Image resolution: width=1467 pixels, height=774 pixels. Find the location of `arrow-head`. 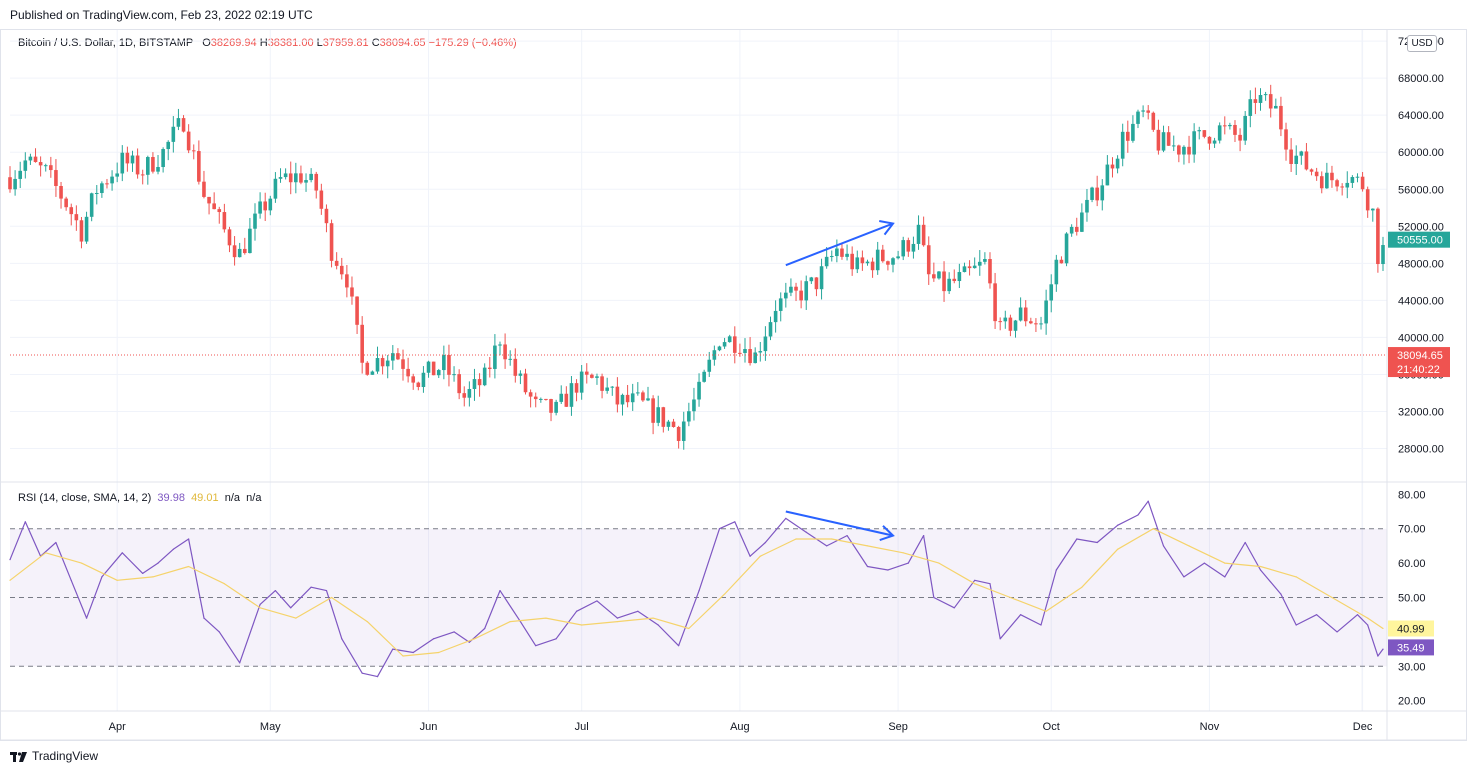

arrow-head is located at coordinates (887, 228).